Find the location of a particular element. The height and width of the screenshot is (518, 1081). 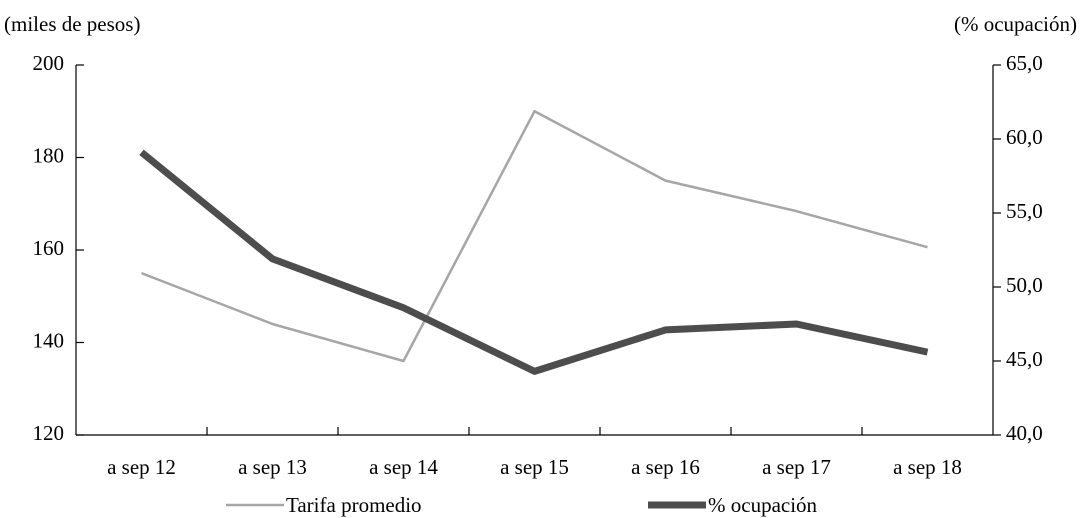

y-tick-label: 160 is located at coordinates (49, 248).